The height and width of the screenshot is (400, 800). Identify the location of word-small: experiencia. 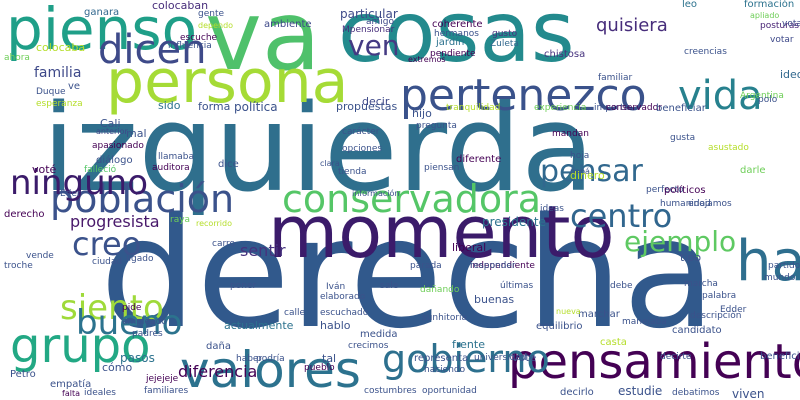
(560, 108).